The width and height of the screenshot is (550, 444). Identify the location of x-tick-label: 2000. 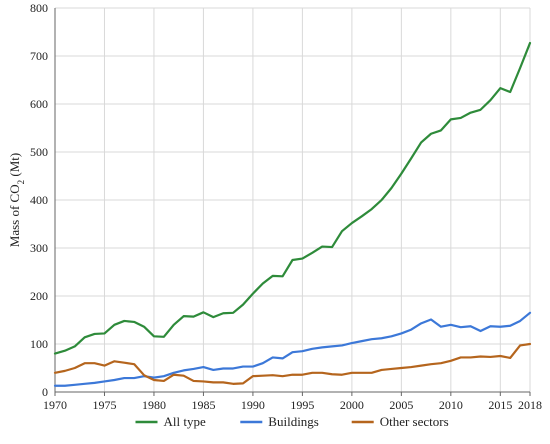
(352, 405).